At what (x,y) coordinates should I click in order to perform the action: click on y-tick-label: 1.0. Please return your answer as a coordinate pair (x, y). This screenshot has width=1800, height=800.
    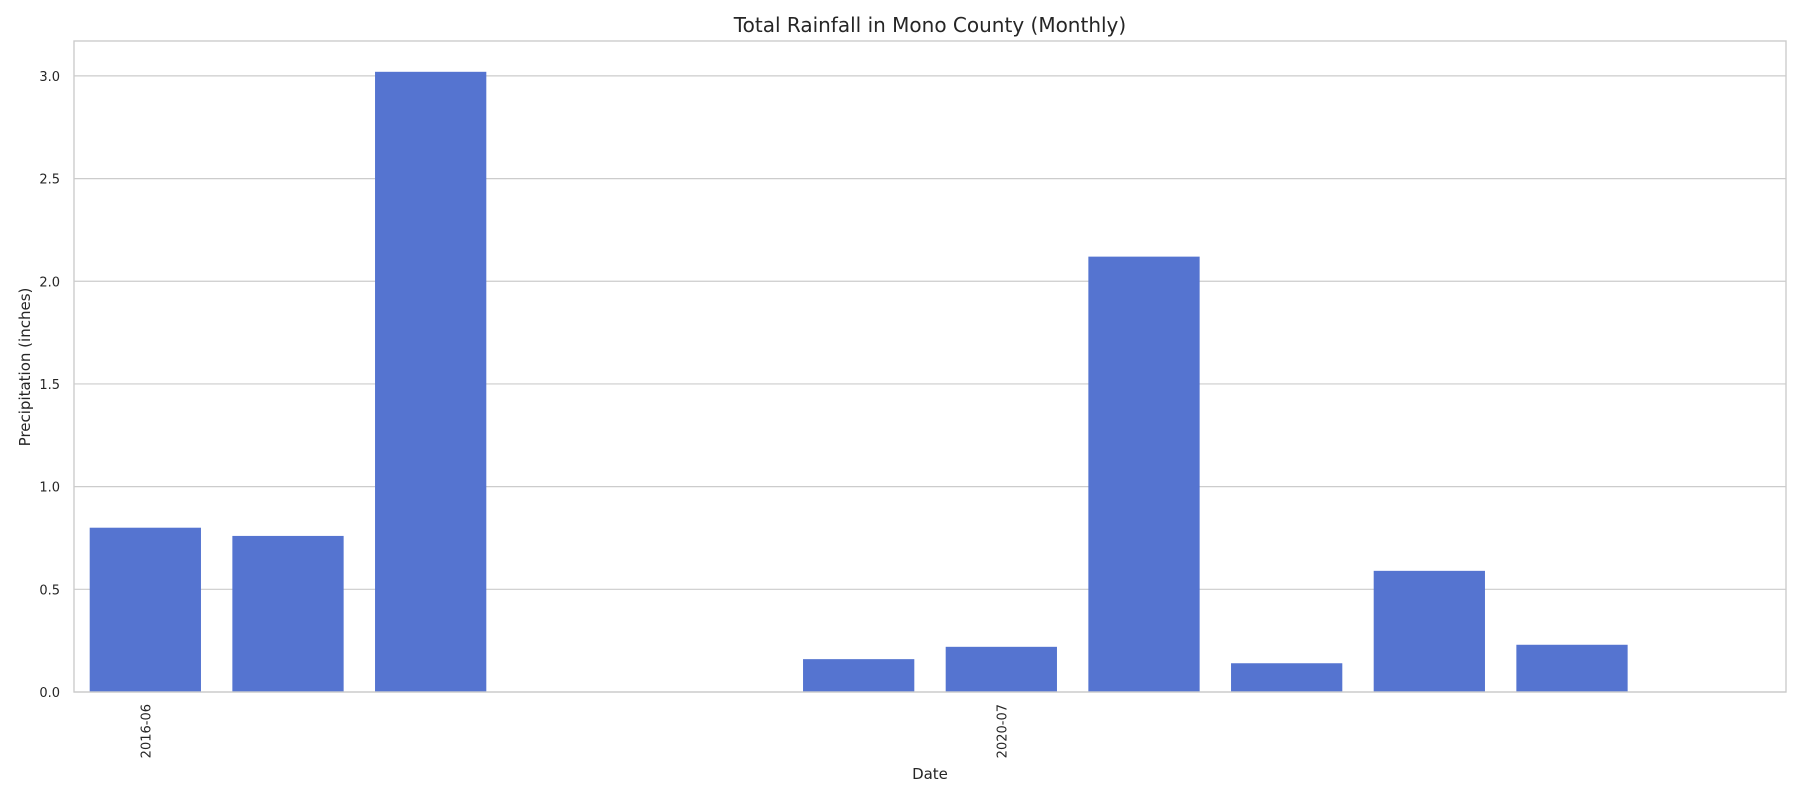
    Looking at the image, I should click on (49, 488).